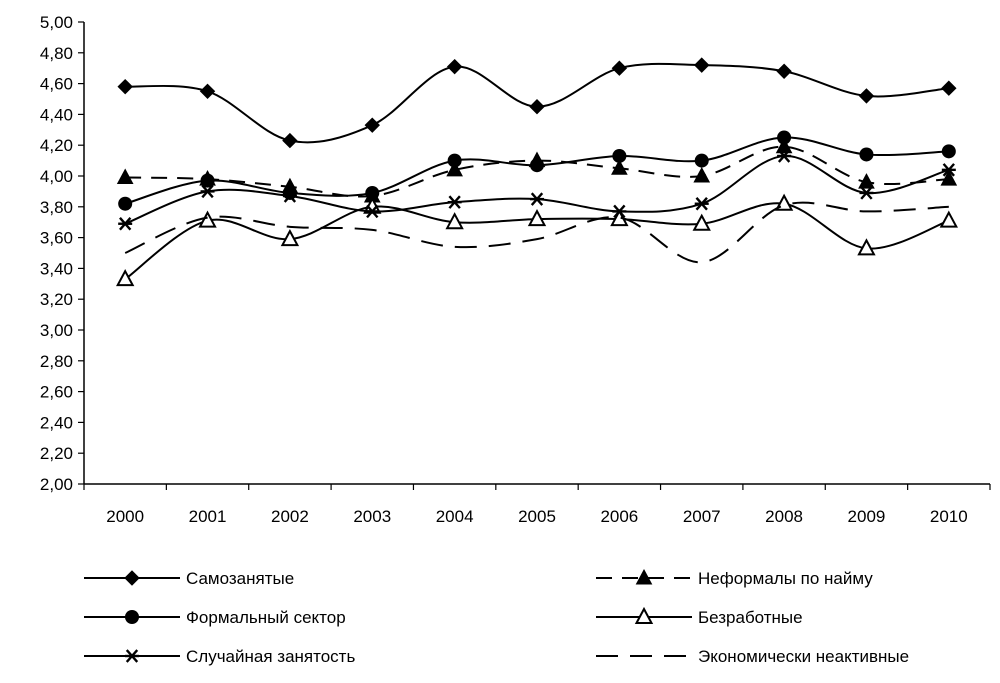 The height and width of the screenshot is (683, 1000). I want to click on x-tick-label: 2009, so click(867, 516).